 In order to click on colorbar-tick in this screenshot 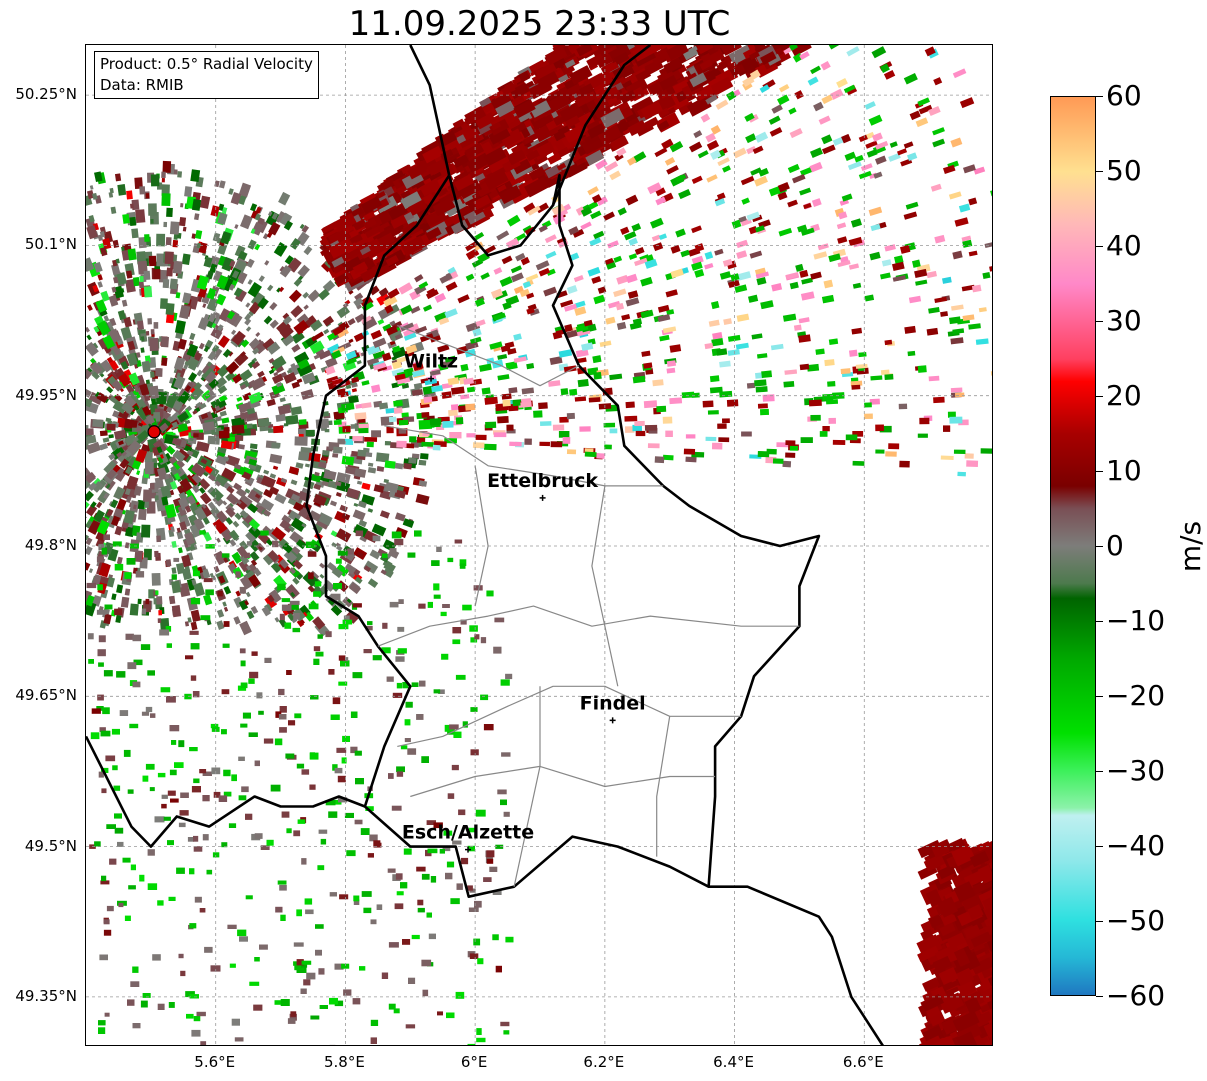, I will do `click(1099, 396)`.